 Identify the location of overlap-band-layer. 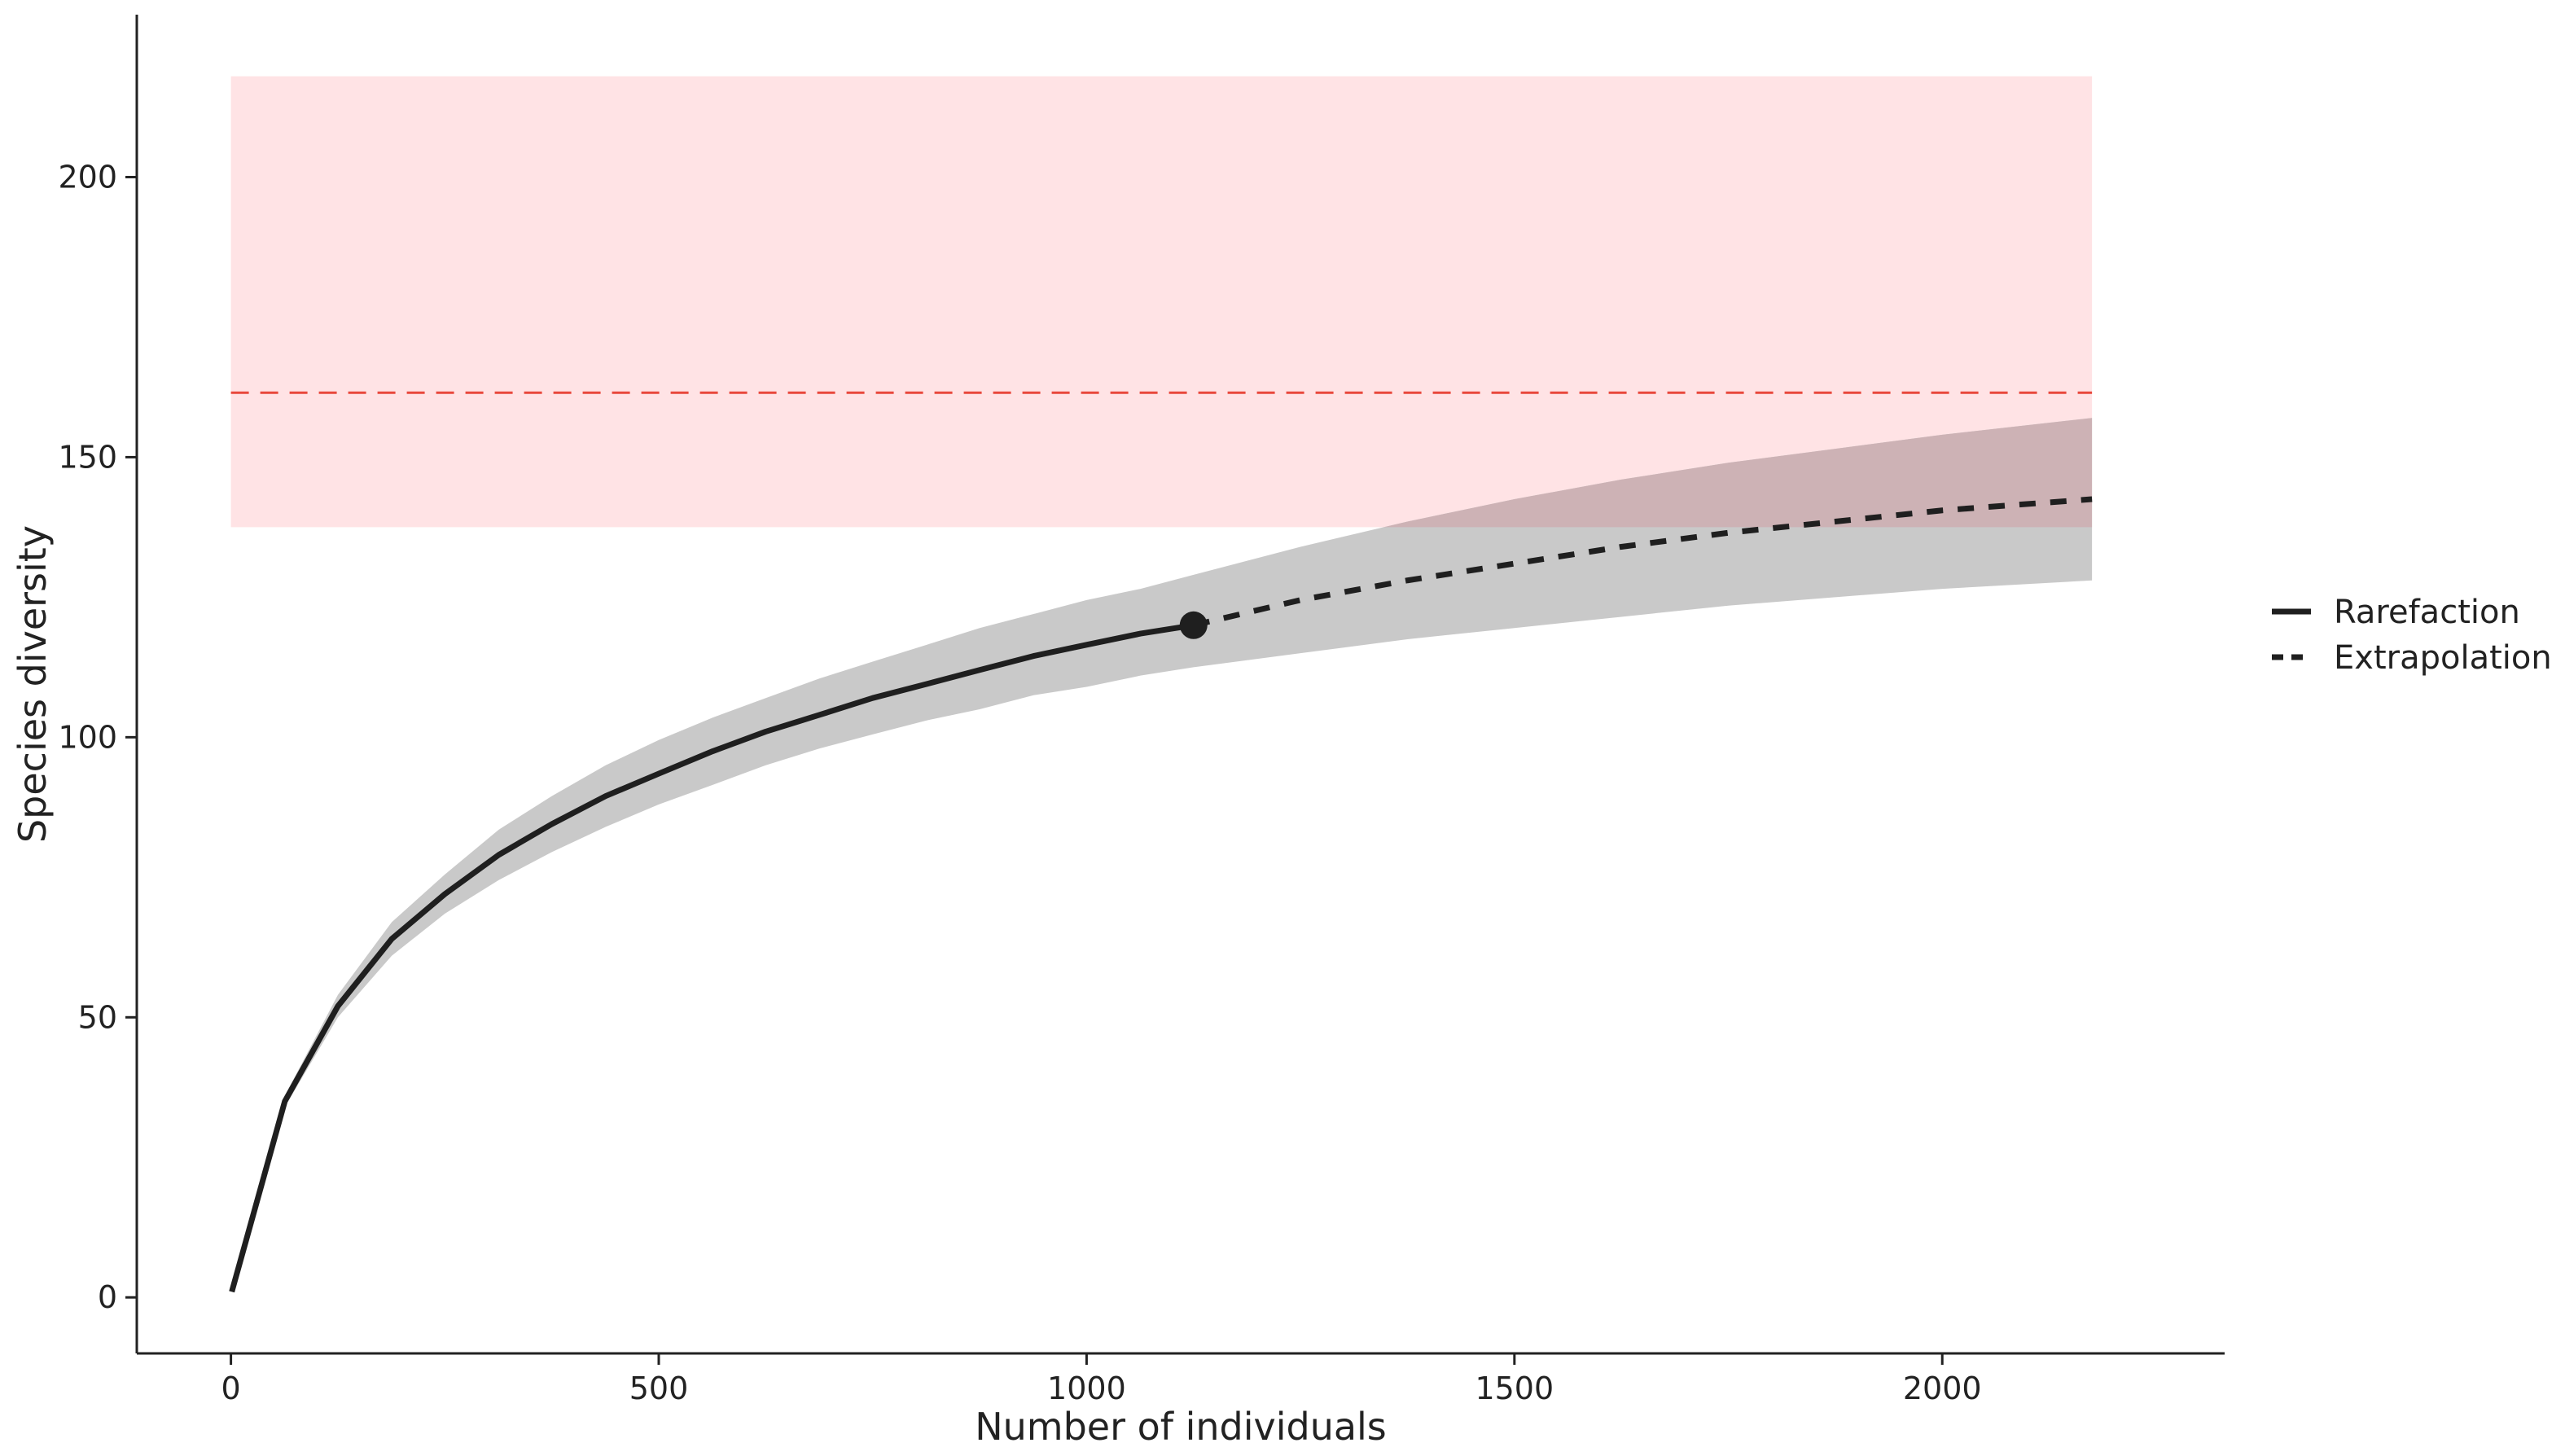
(1738, 473).